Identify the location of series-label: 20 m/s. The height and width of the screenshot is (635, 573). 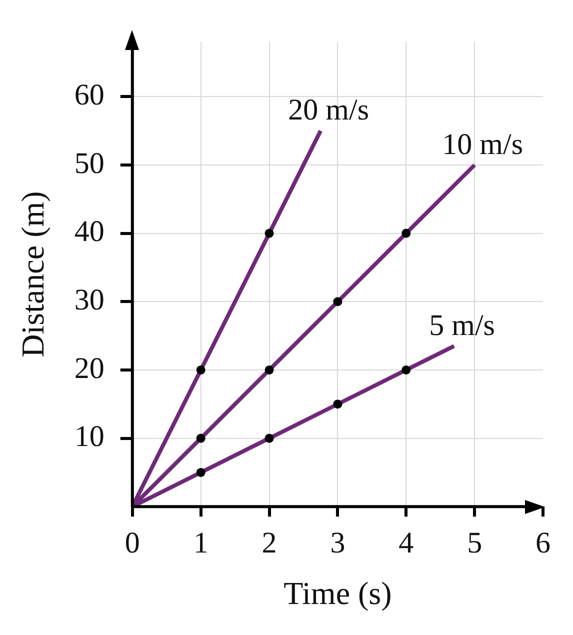
(329, 110).